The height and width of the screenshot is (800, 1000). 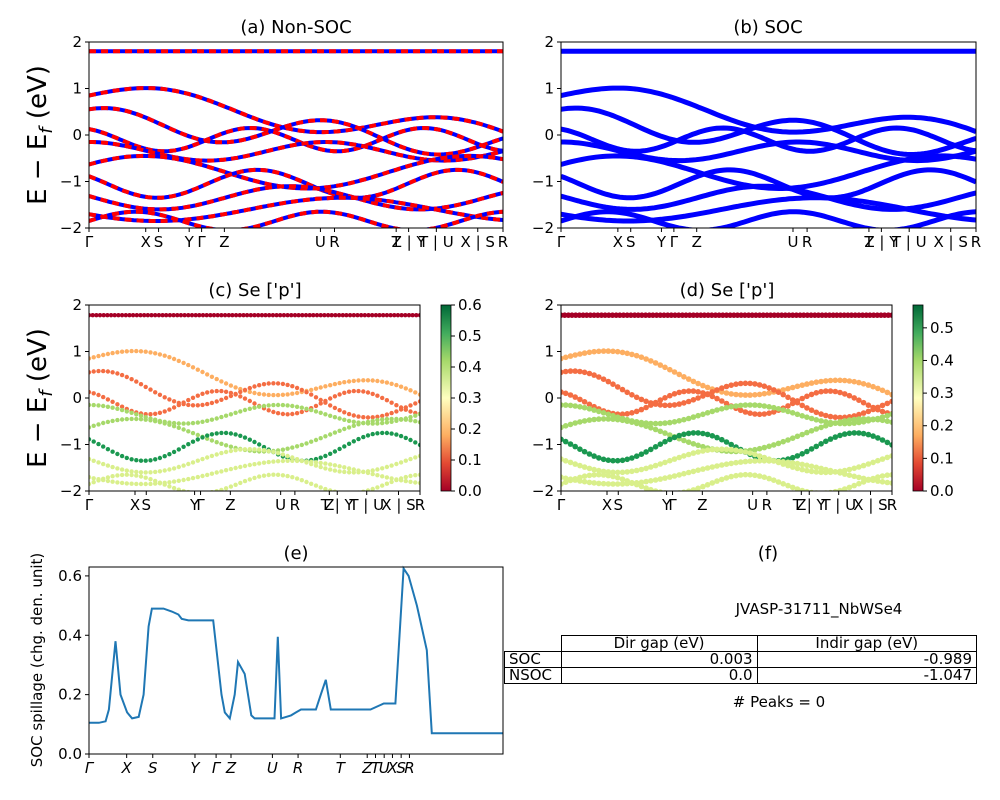 I want to click on x-tick-label: T | U, so click(x=838, y=505).